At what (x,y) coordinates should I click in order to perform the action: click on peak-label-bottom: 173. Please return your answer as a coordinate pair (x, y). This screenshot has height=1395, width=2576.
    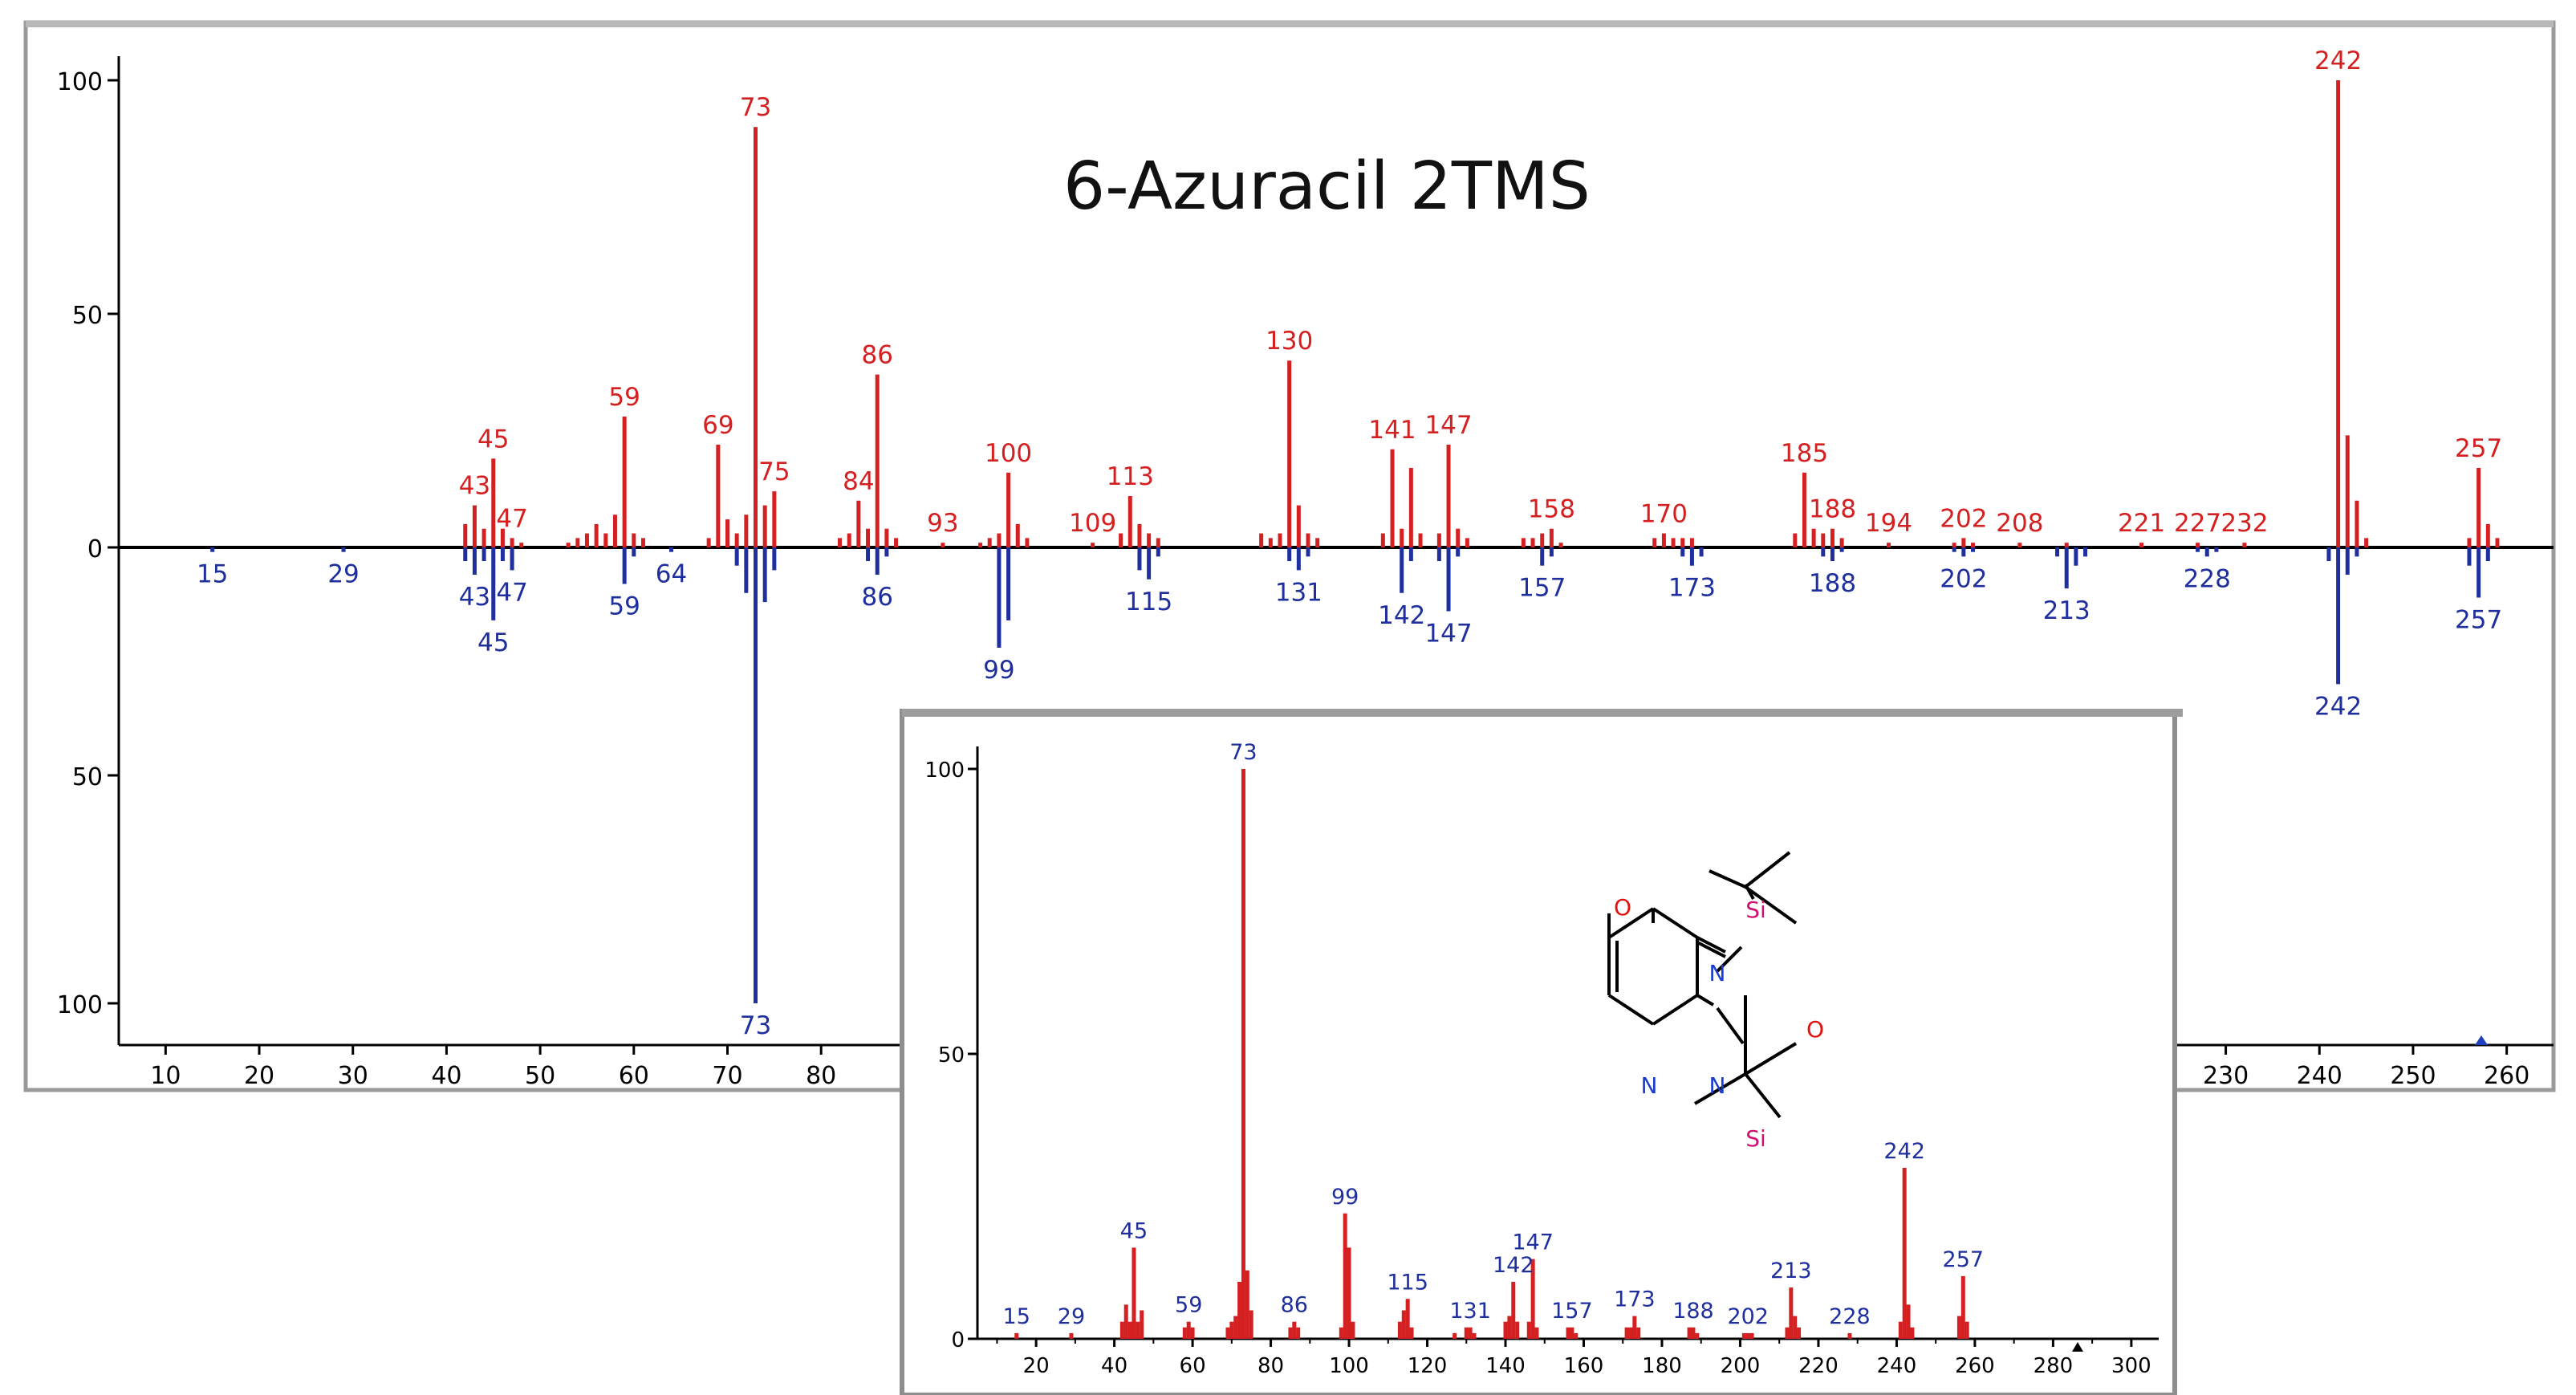
    Looking at the image, I should click on (1692, 588).